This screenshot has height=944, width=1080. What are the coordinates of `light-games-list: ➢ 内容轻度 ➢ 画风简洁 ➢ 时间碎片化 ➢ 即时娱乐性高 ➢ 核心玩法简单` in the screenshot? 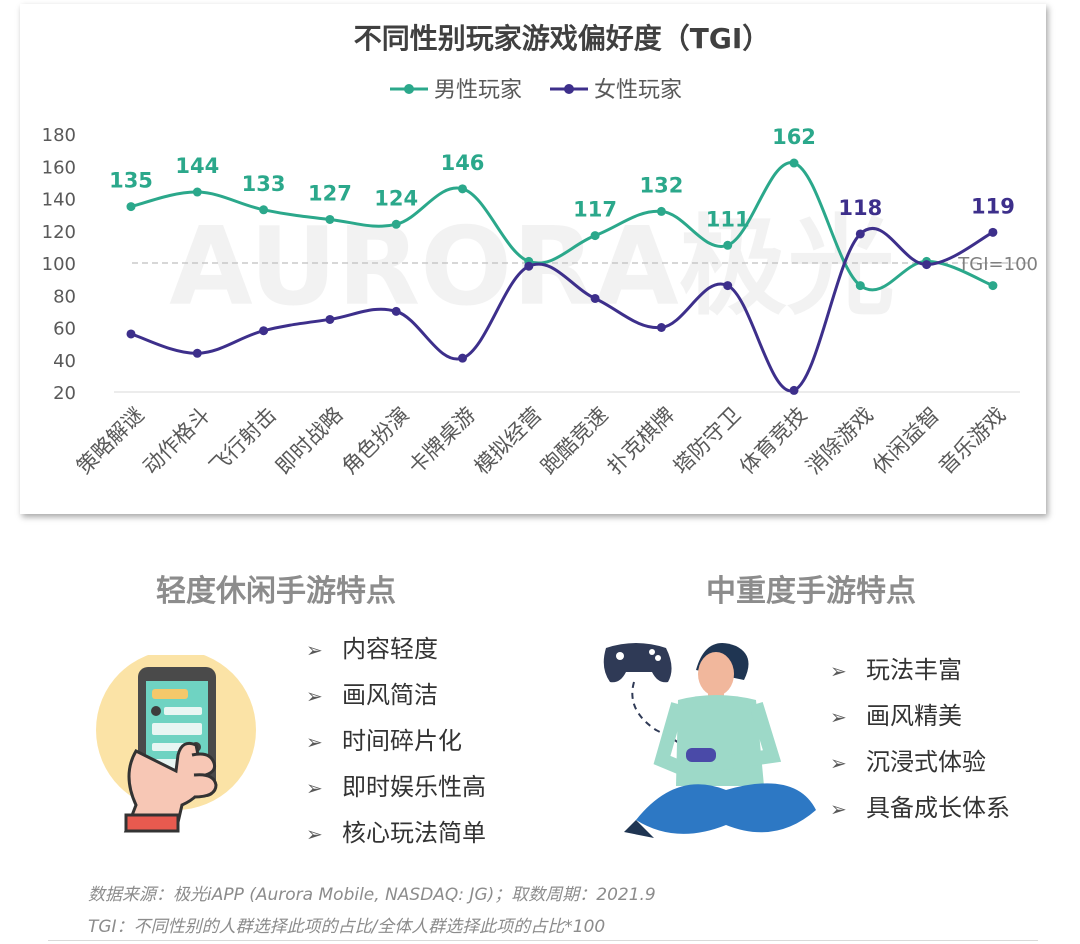 It's located at (396, 741).